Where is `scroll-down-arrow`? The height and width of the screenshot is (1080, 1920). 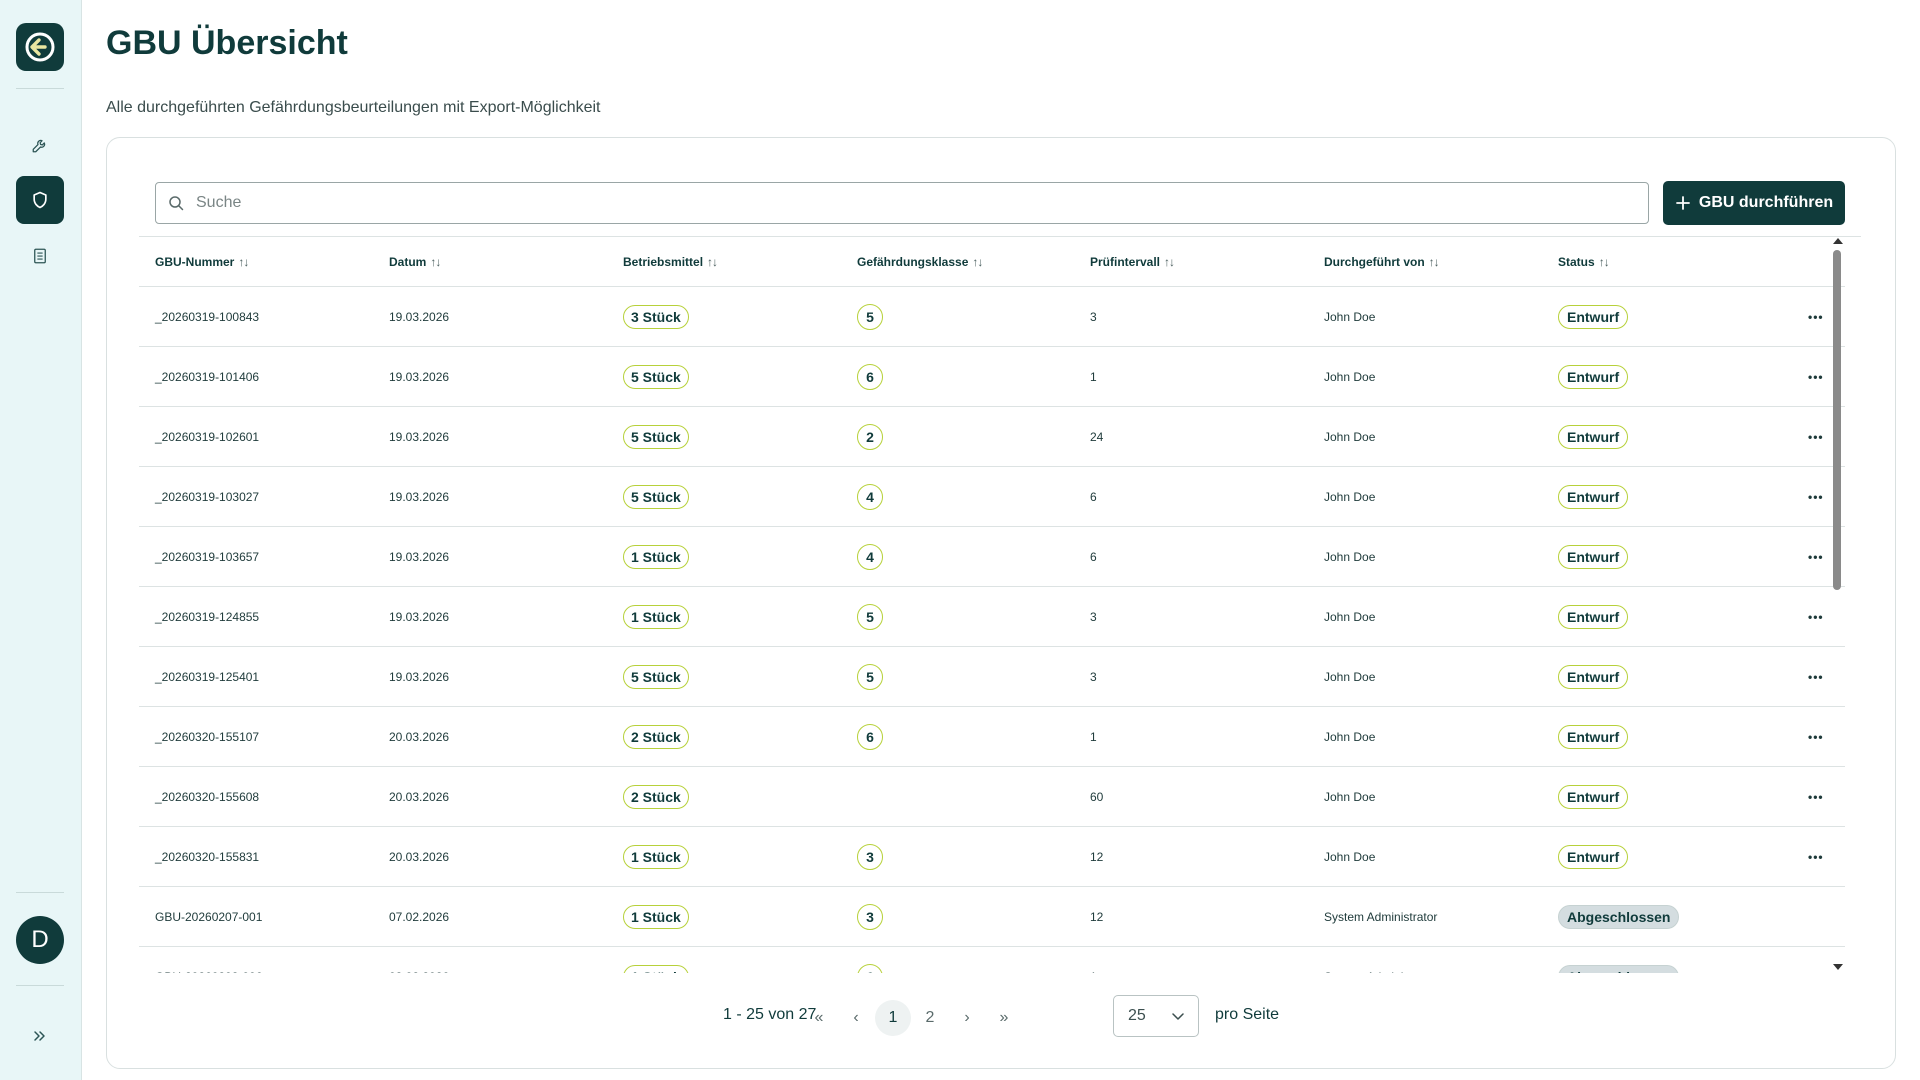
scroll-down-arrow is located at coordinates (1838, 967).